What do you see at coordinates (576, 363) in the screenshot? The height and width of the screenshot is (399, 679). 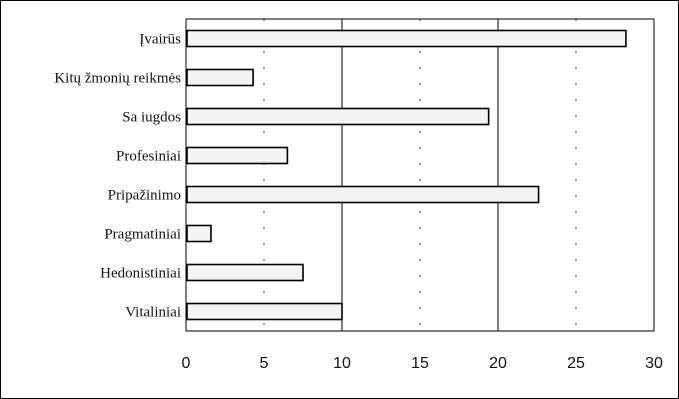 I see `x-tick-label-25: 25` at bounding box center [576, 363].